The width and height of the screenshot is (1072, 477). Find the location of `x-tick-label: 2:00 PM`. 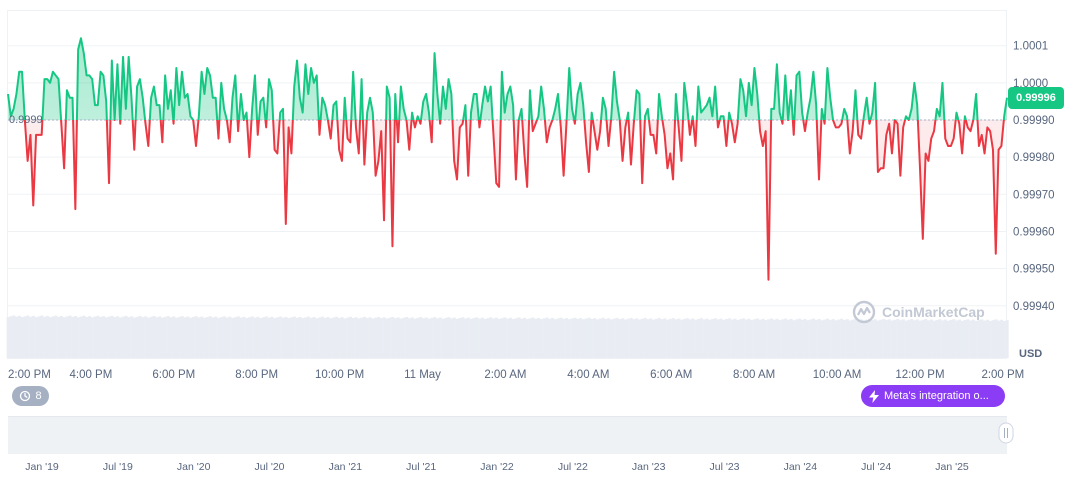

x-tick-label: 2:00 PM is located at coordinates (29, 375).